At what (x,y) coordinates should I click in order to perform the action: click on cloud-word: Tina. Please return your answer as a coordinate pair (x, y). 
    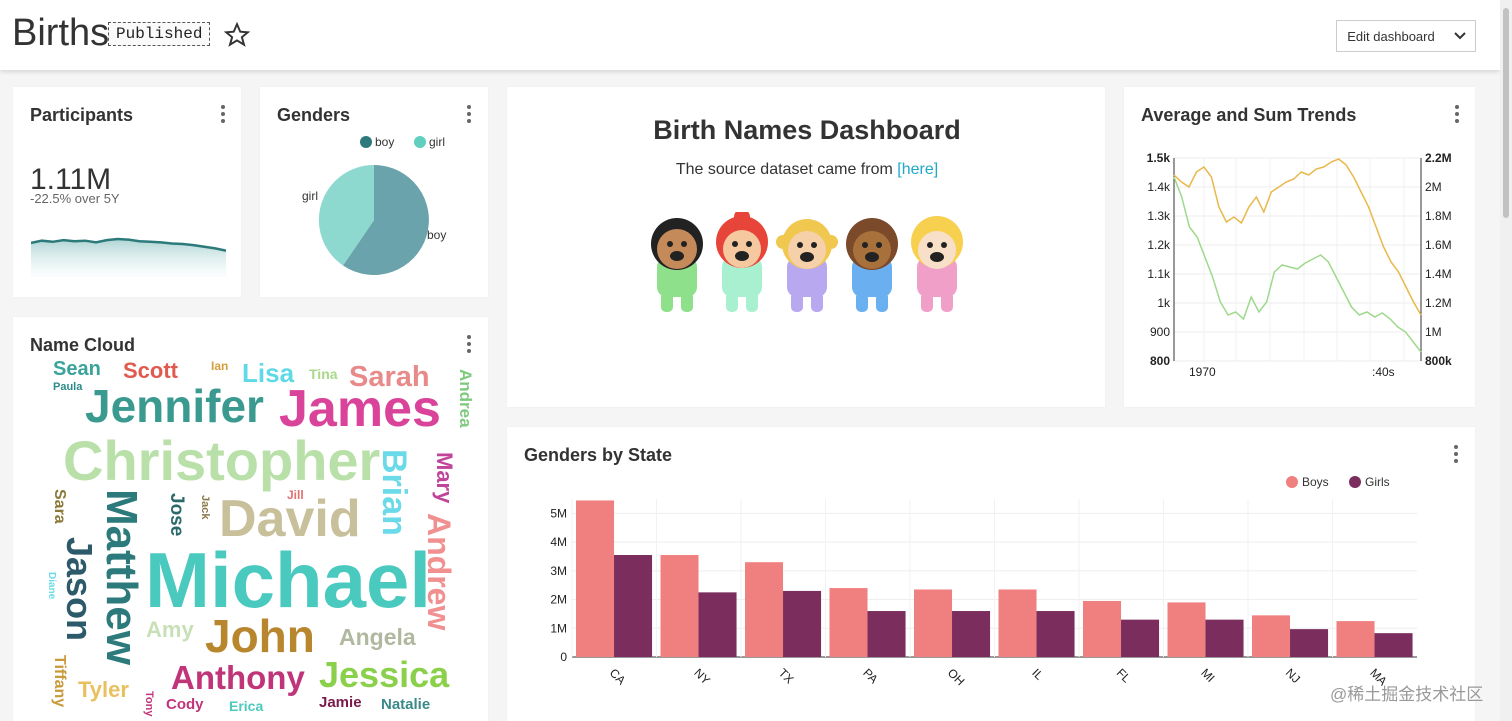
    Looking at the image, I should click on (323, 374).